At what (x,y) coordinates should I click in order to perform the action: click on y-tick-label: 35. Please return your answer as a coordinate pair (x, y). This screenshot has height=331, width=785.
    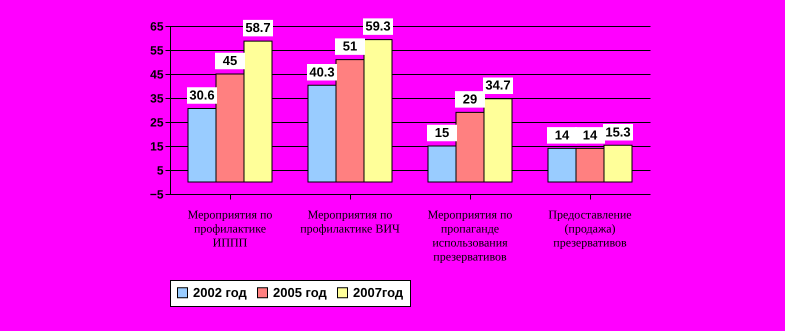
    Looking at the image, I should click on (157, 99).